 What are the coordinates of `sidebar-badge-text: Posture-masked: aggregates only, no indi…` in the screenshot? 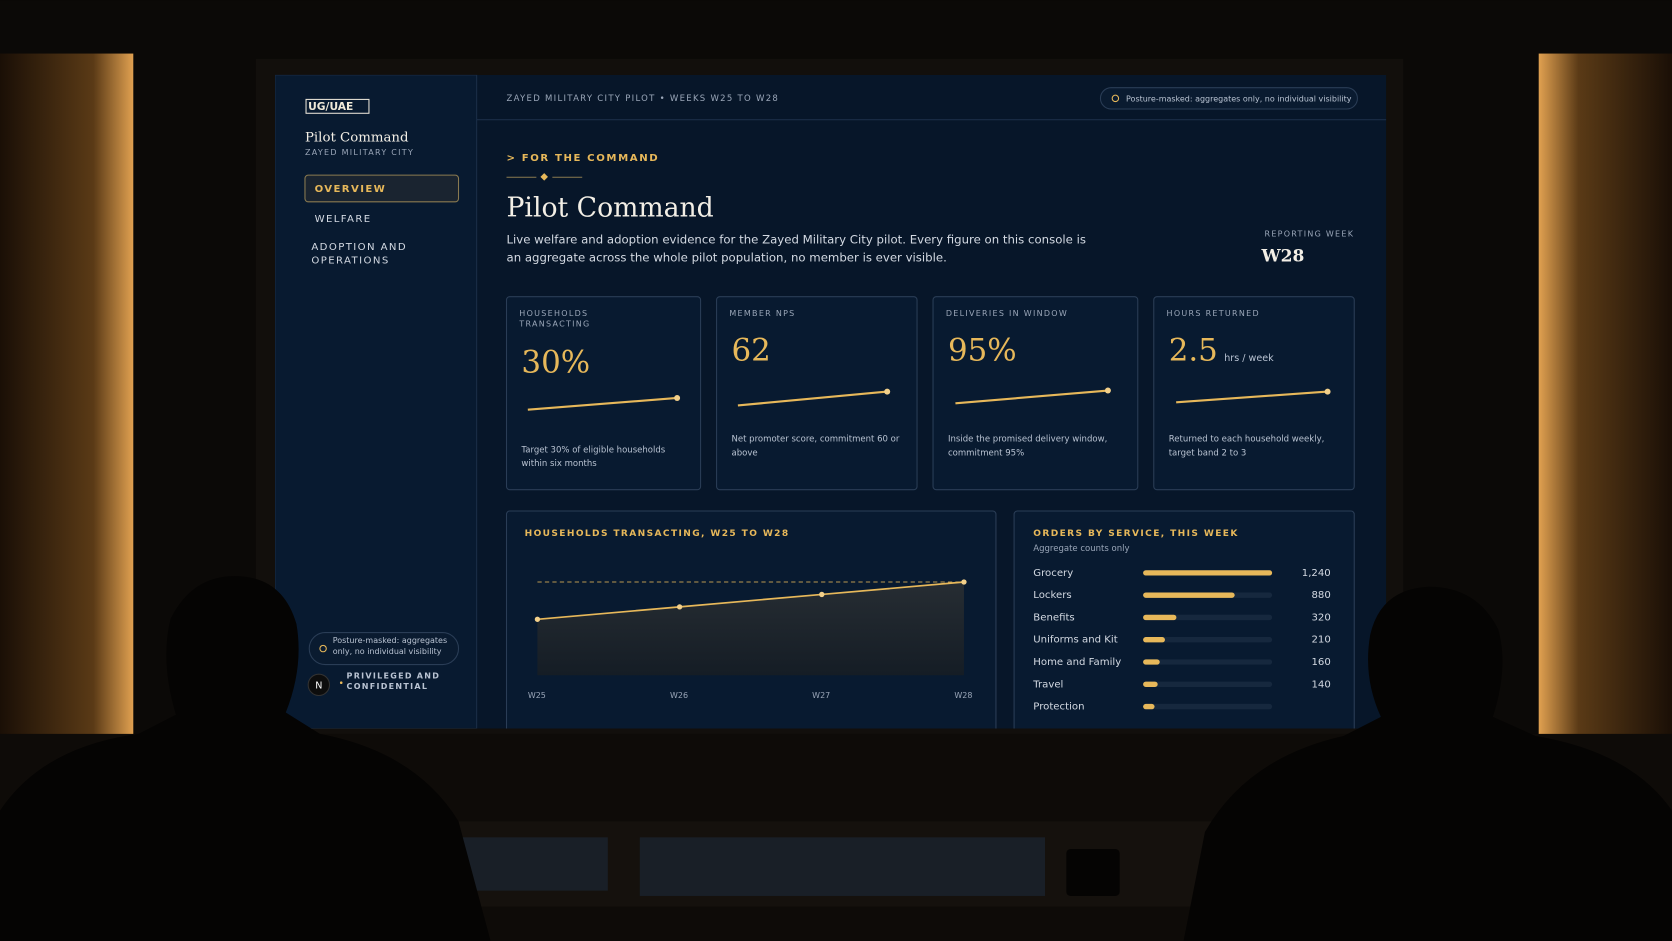 It's located at (390, 645).